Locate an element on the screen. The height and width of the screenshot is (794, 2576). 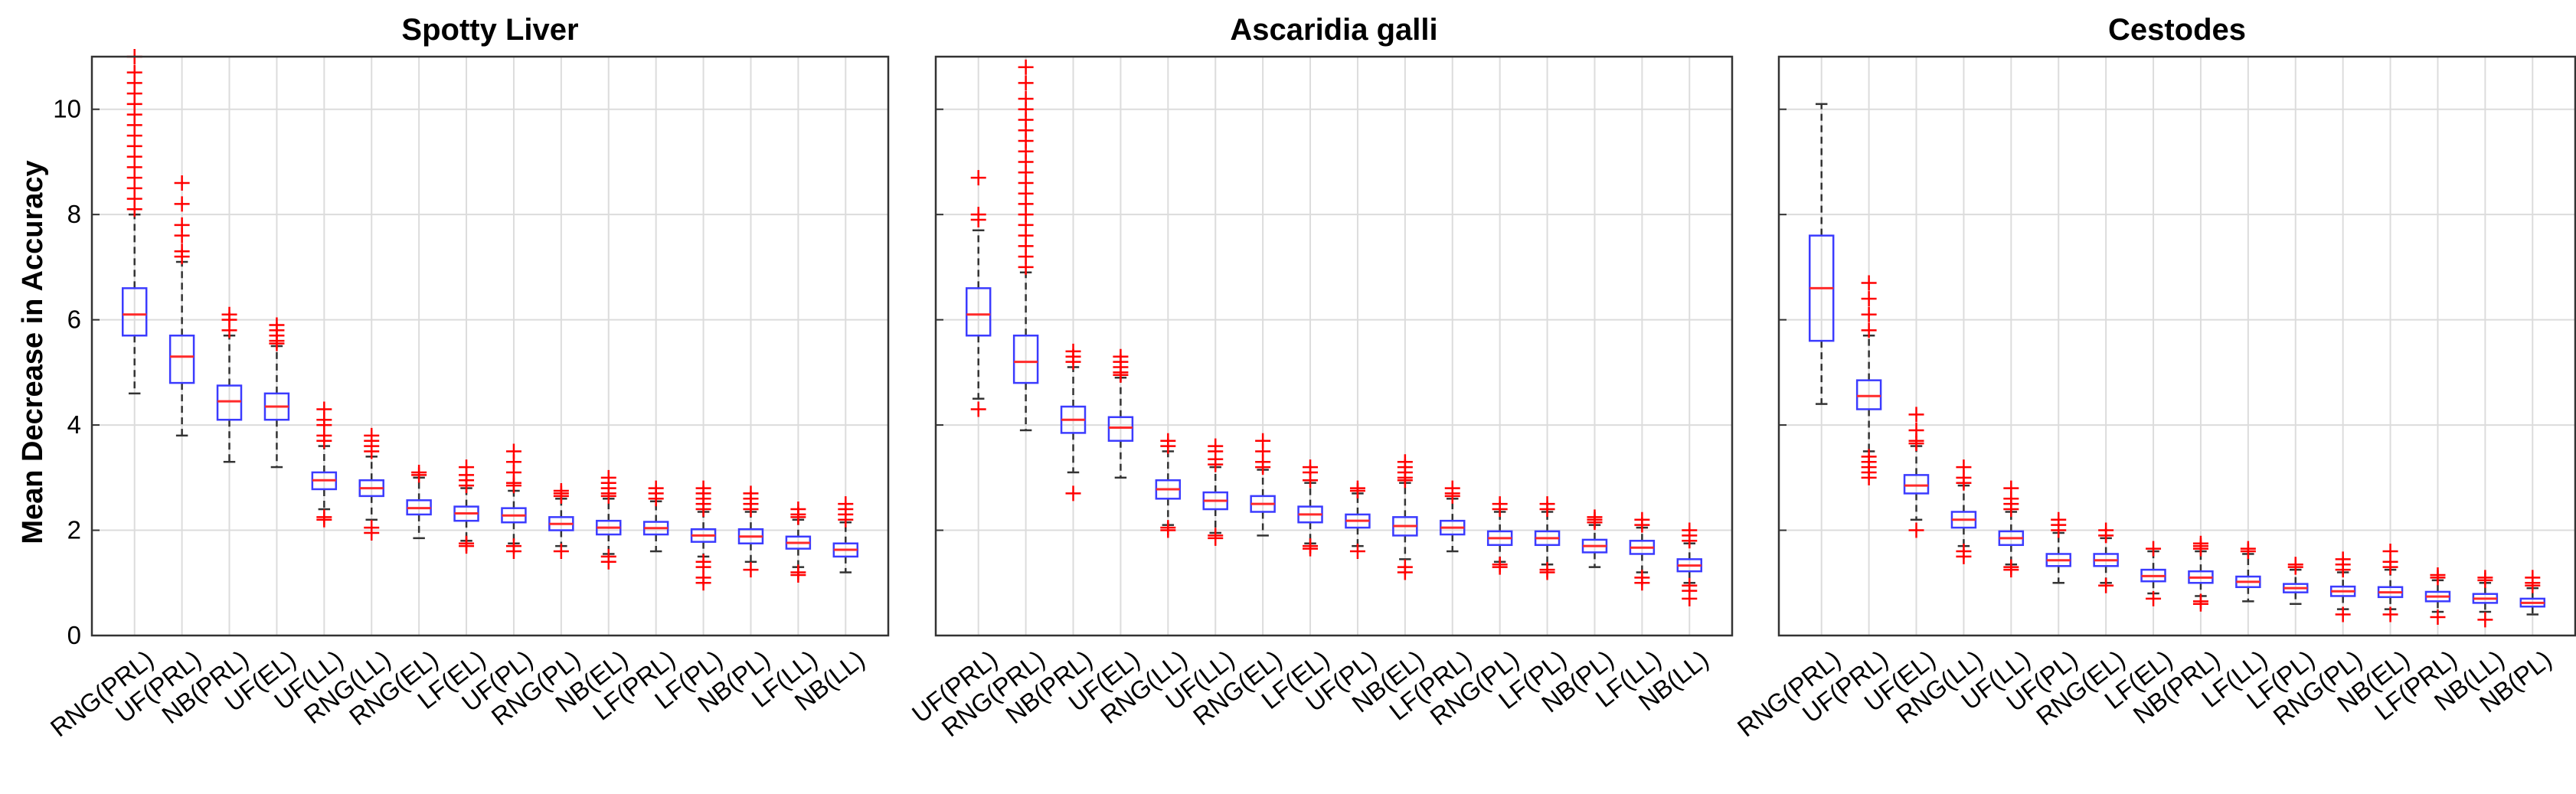
box-LF(LL) is located at coordinates (798, 542).